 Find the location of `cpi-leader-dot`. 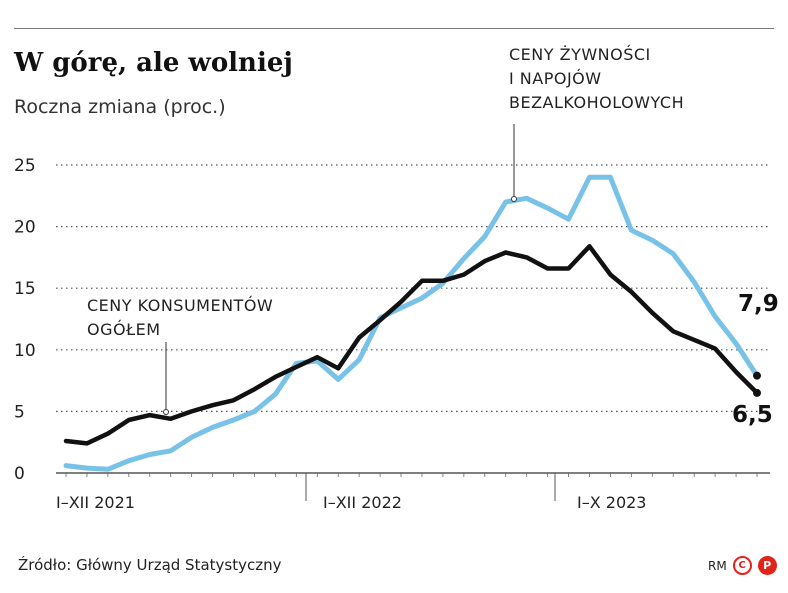

cpi-leader-dot is located at coordinates (166, 412).